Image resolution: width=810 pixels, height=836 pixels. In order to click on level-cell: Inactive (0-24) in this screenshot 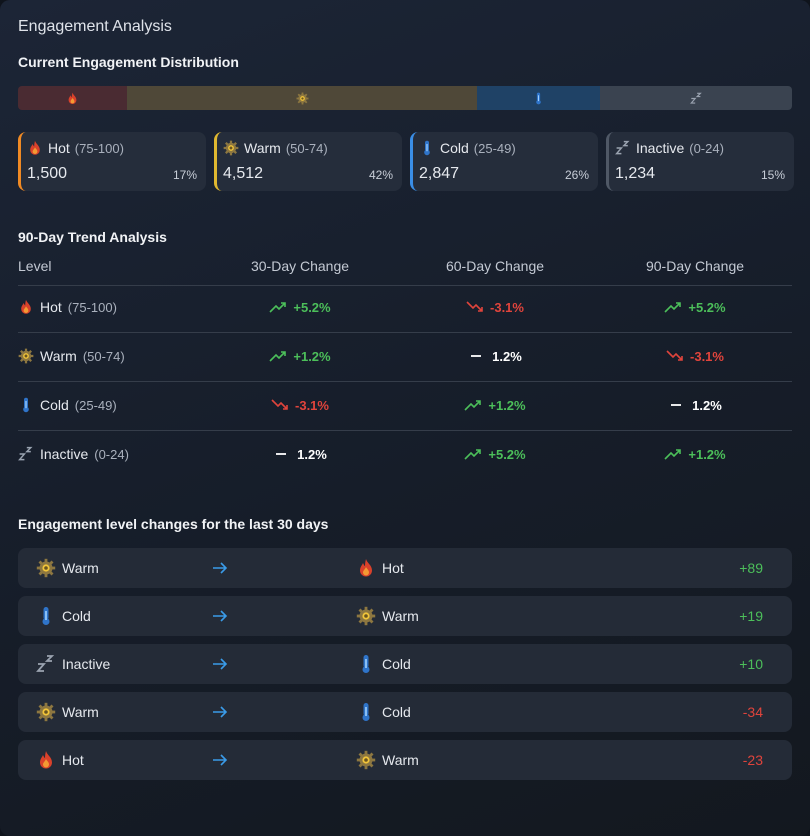, I will do `click(73, 454)`.